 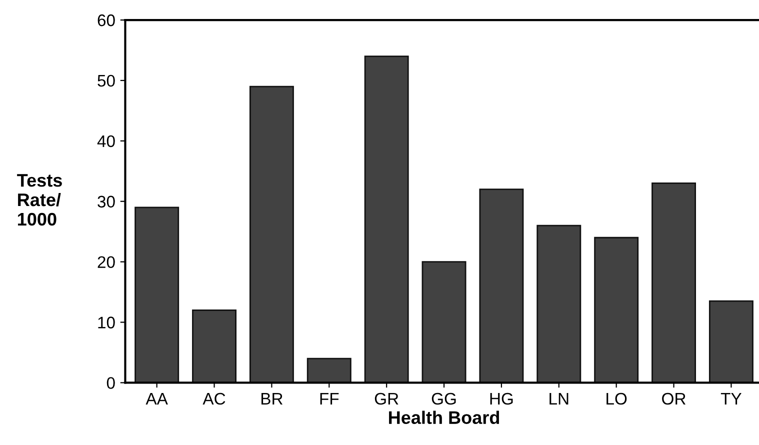 What do you see at coordinates (106, 202) in the screenshot?
I see `y-tick-label: 30` at bounding box center [106, 202].